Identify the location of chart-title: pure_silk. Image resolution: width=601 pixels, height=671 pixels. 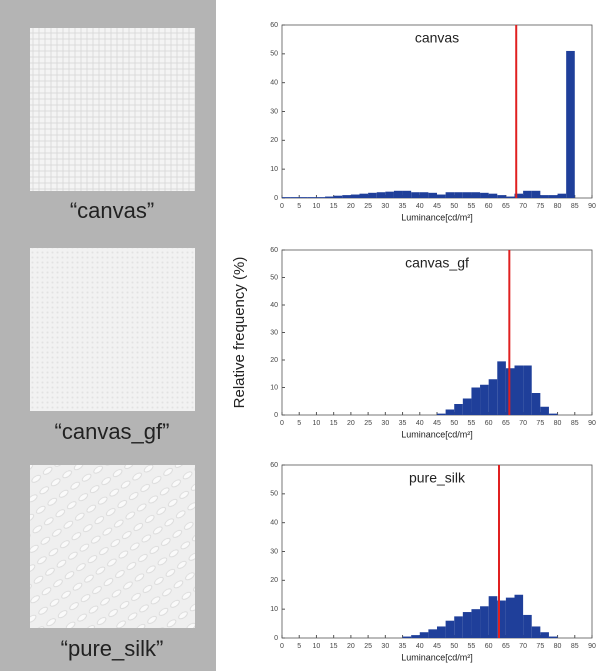
(437, 478).